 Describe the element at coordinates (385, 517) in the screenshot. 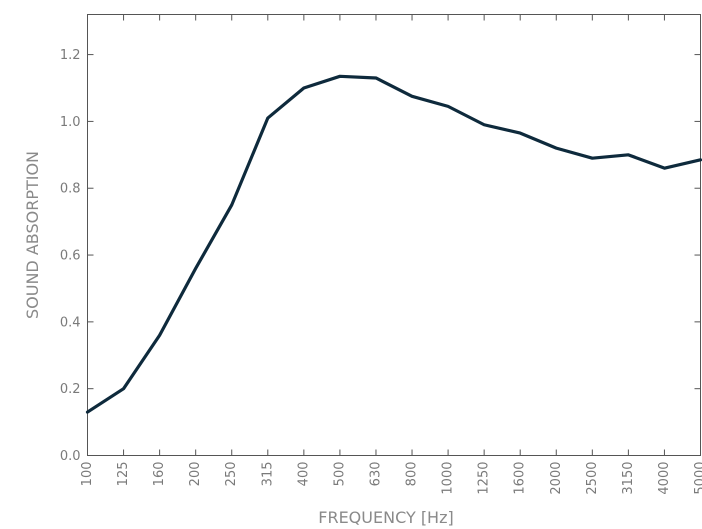

I see `x-axis-label: FREQUENCY [Hz]` at that location.